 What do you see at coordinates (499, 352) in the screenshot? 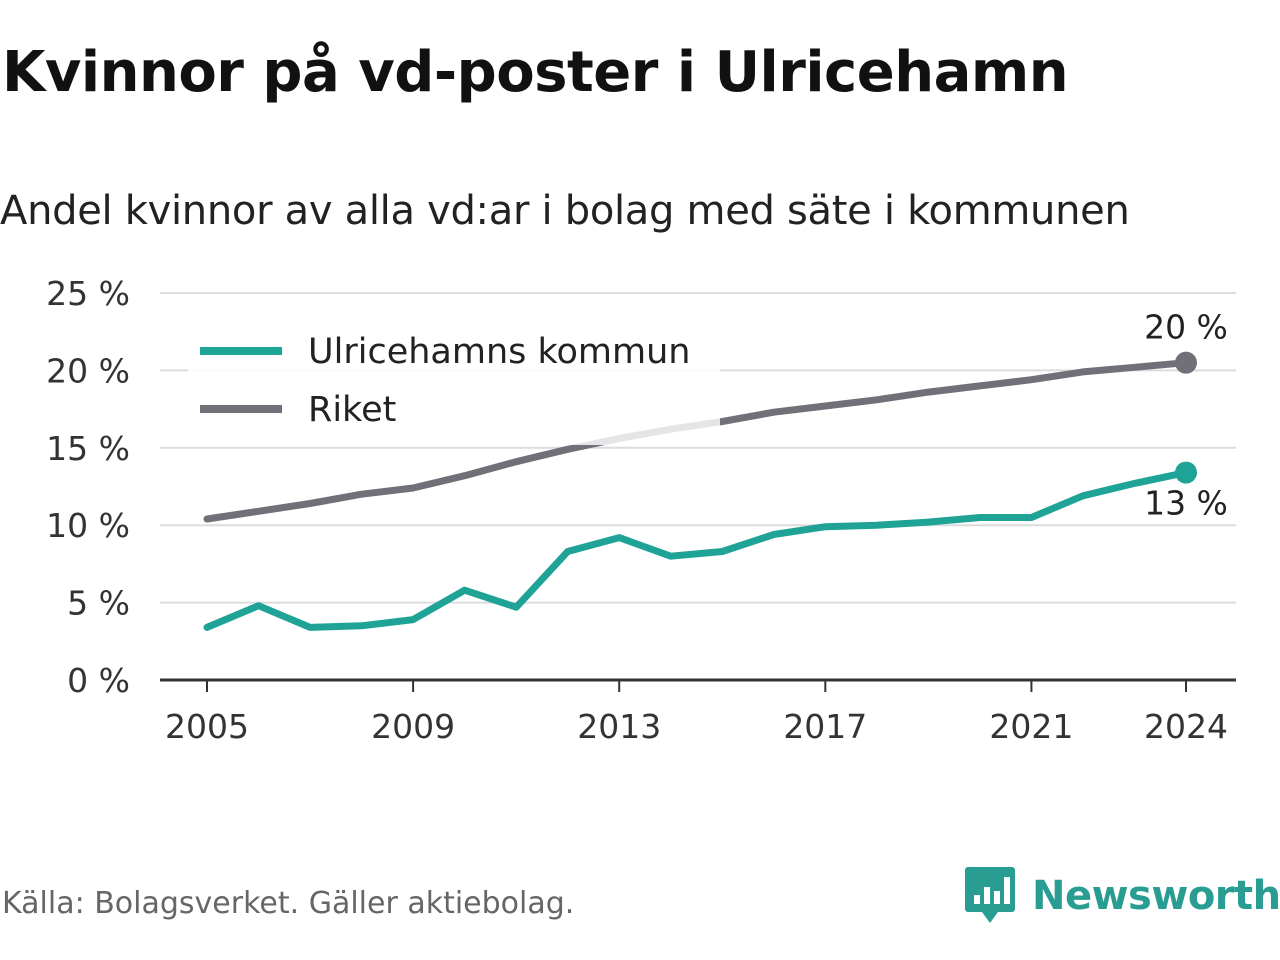
I see `legend-label: Ulricehamns kommun` at bounding box center [499, 352].